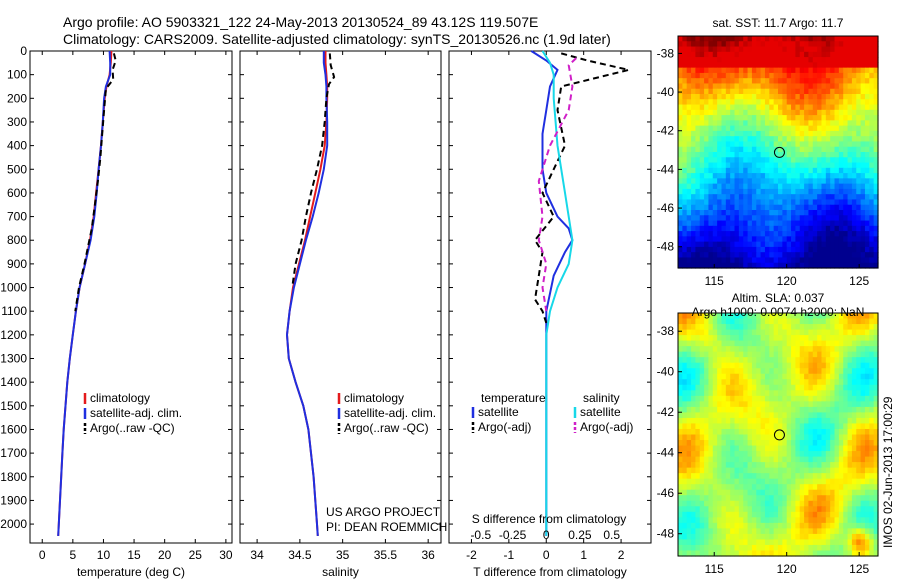  Describe the element at coordinates (17, 122) in the screenshot. I see `y-tick-label: 300` at that location.